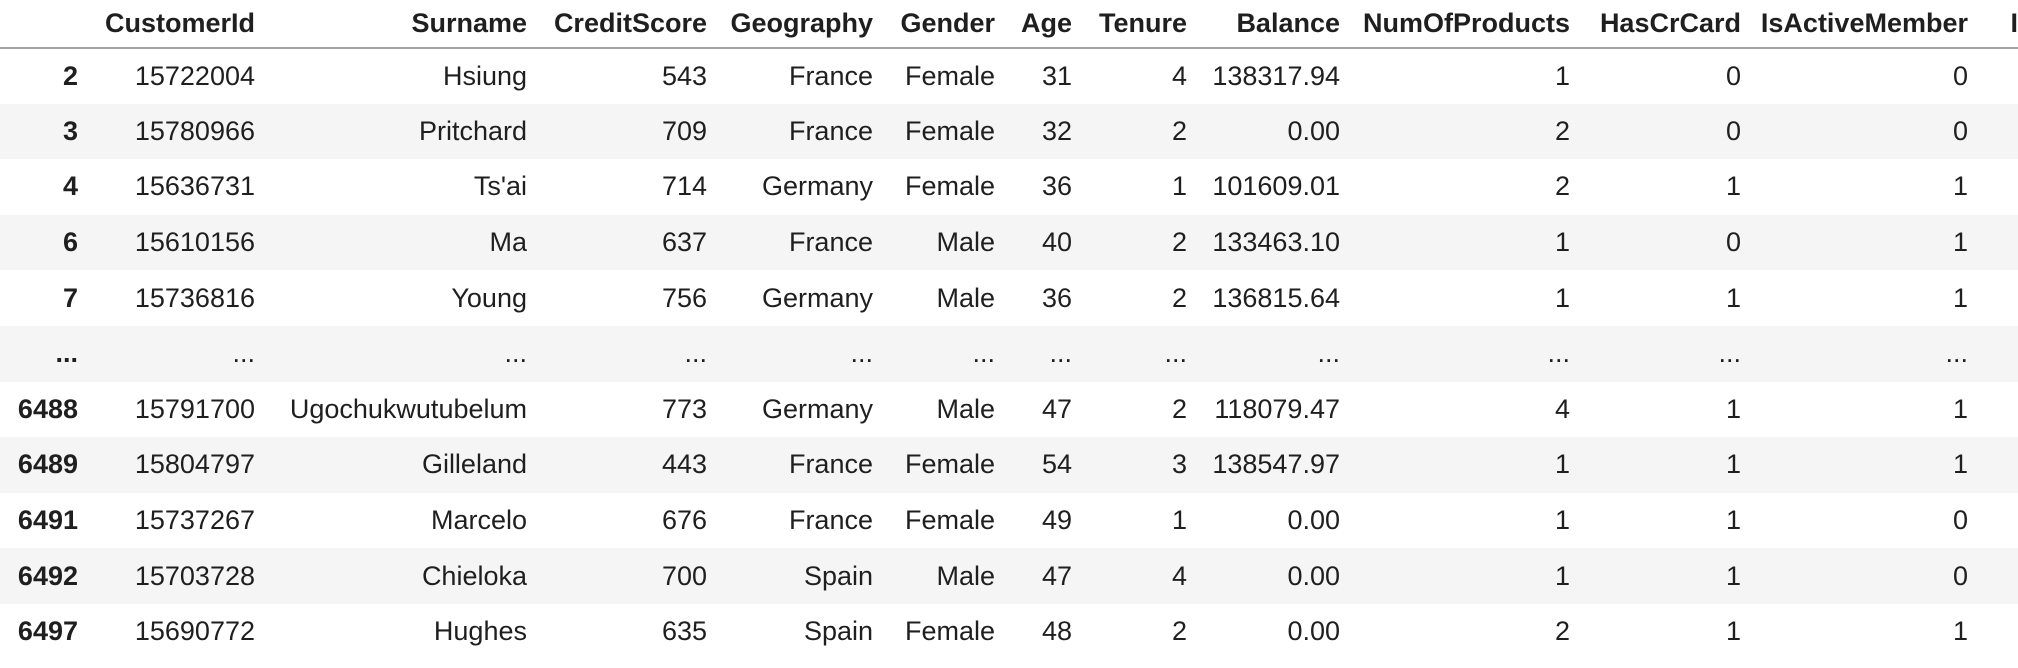  Describe the element at coordinates (489, 297) in the screenshot. I see `cell: Young` at that location.